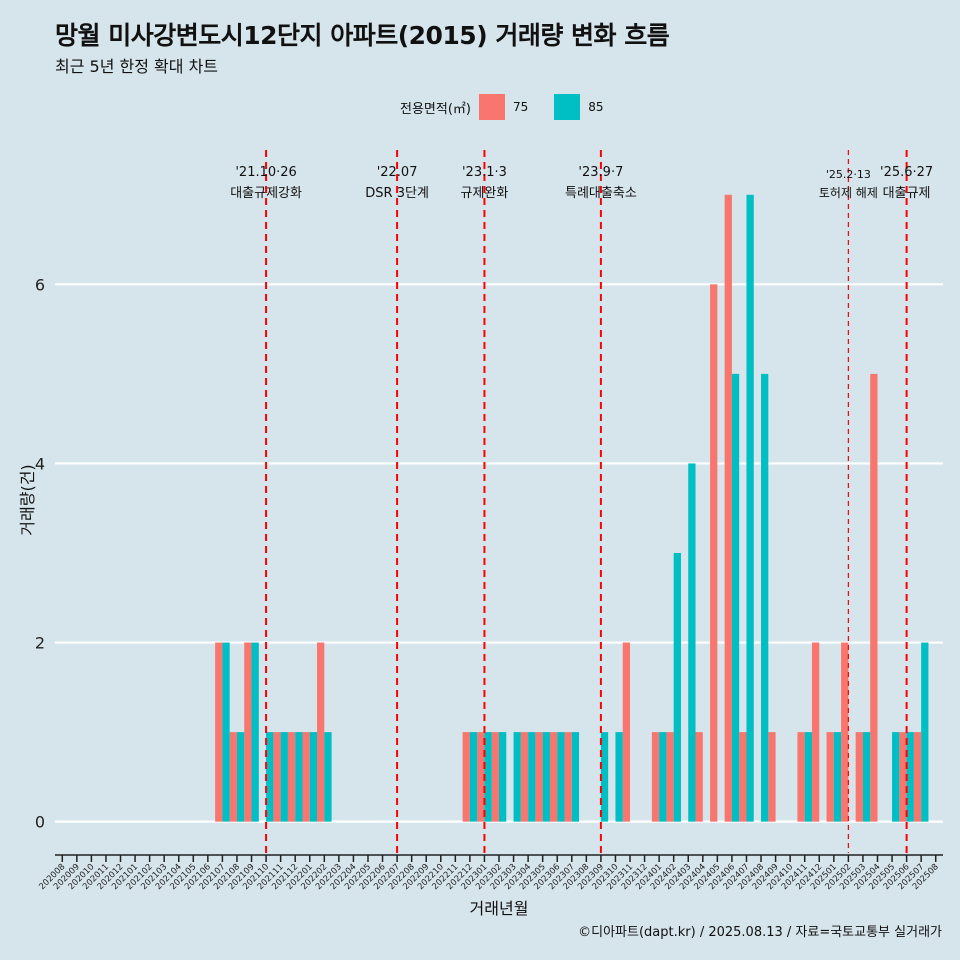 The width and height of the screenshot is (960, 960). Describe the element at coordinates (600, 172) in the screenshot. I see `event-date-label: '23.9·7` at that location.